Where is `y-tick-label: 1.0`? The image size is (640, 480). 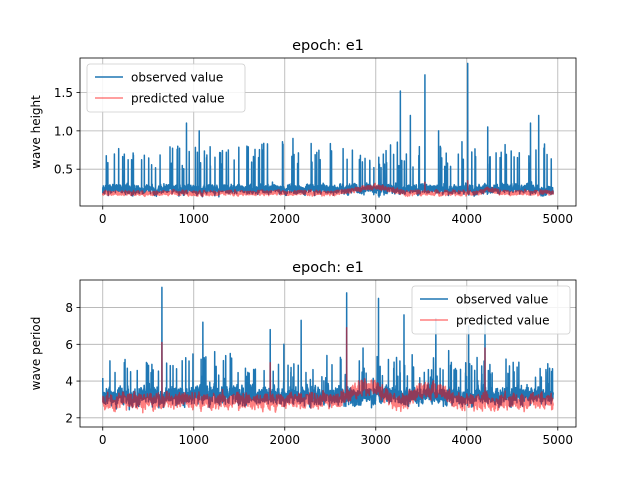 y-tick-label: 1.0 is located at coordinates (63, 131).